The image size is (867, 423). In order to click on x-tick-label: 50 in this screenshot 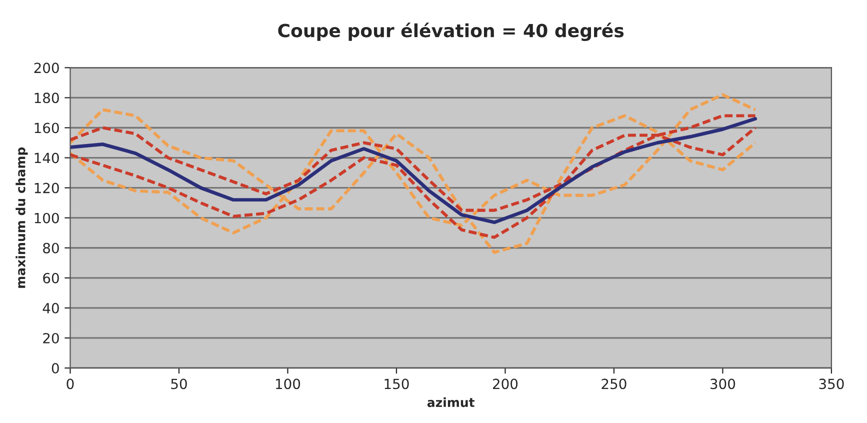, I will do `click(179, 384)`.